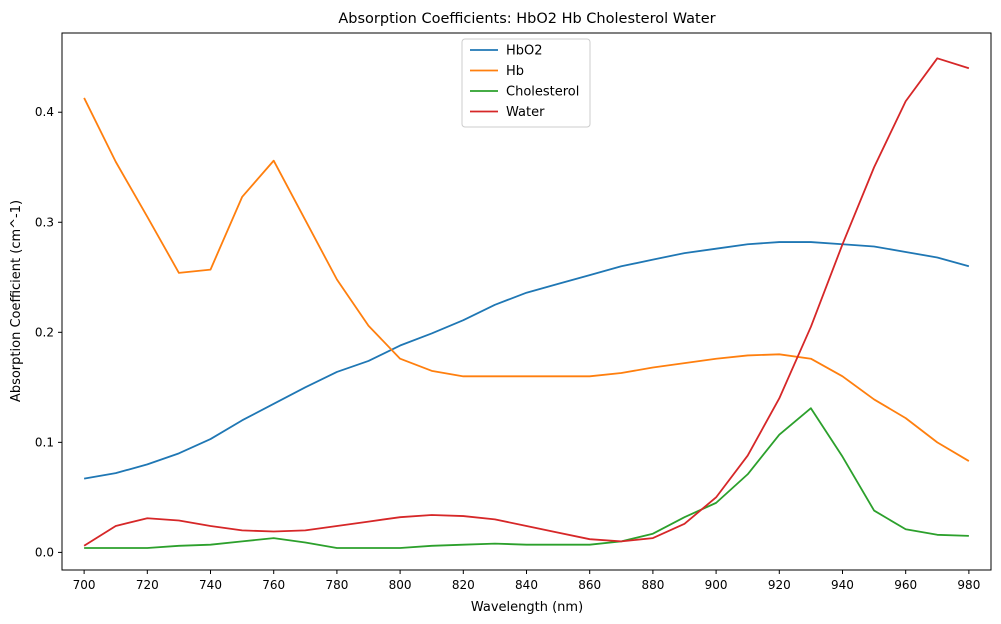  Describe the element at coordinates (779, 585) in the screenshot. I see `x-tick-label: 920` at that location.